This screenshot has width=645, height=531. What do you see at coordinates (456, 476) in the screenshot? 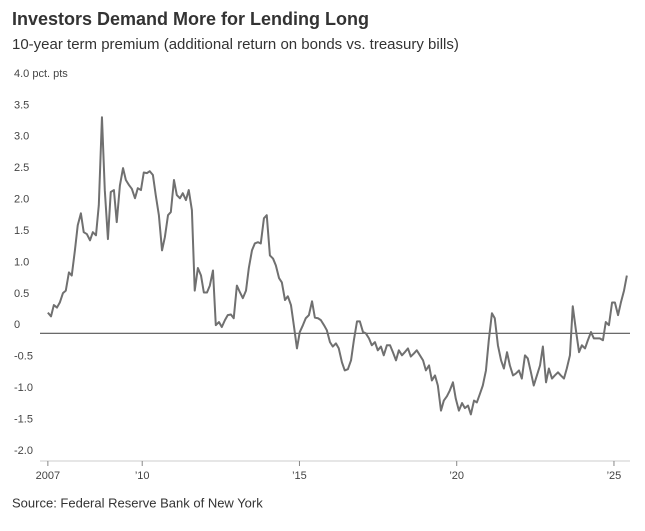
I see `x-tick-label: ’20` at bounding box center [456, 476].